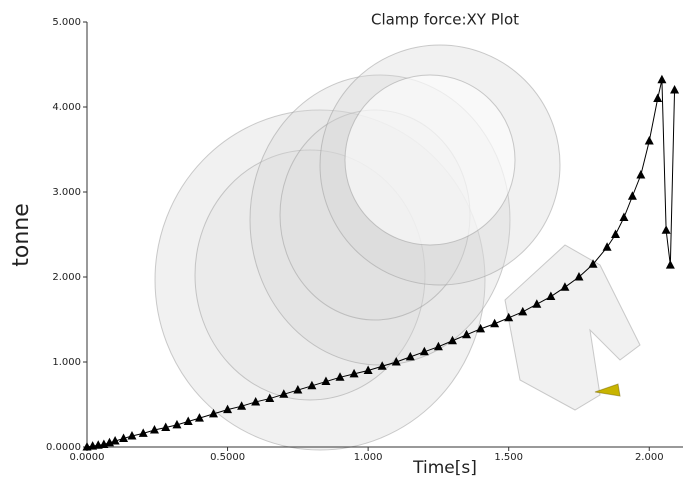  Describe the element at coordinates (508, 457) in the screenshot. I see `x-tick-label: 1.500` at that location.